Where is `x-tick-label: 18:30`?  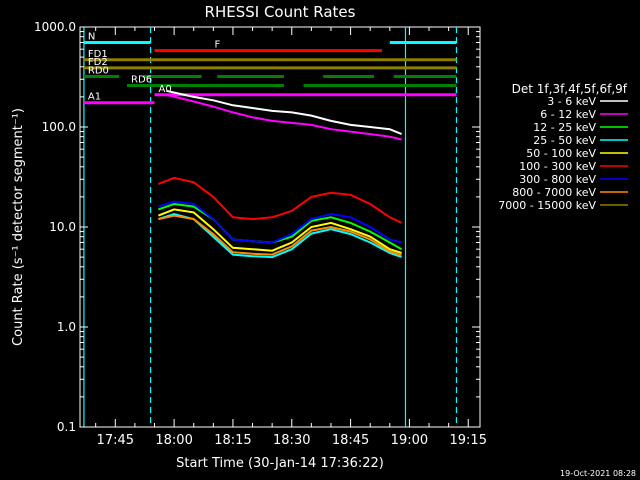
x-tick-label: 18:30 is located at coordinates (291, 440).